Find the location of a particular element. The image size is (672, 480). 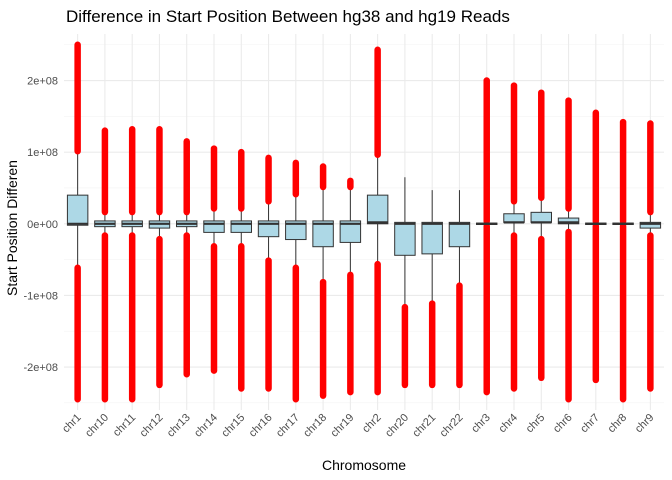

y-tick-label: 0e+00 is located at coordinates (42, 225).